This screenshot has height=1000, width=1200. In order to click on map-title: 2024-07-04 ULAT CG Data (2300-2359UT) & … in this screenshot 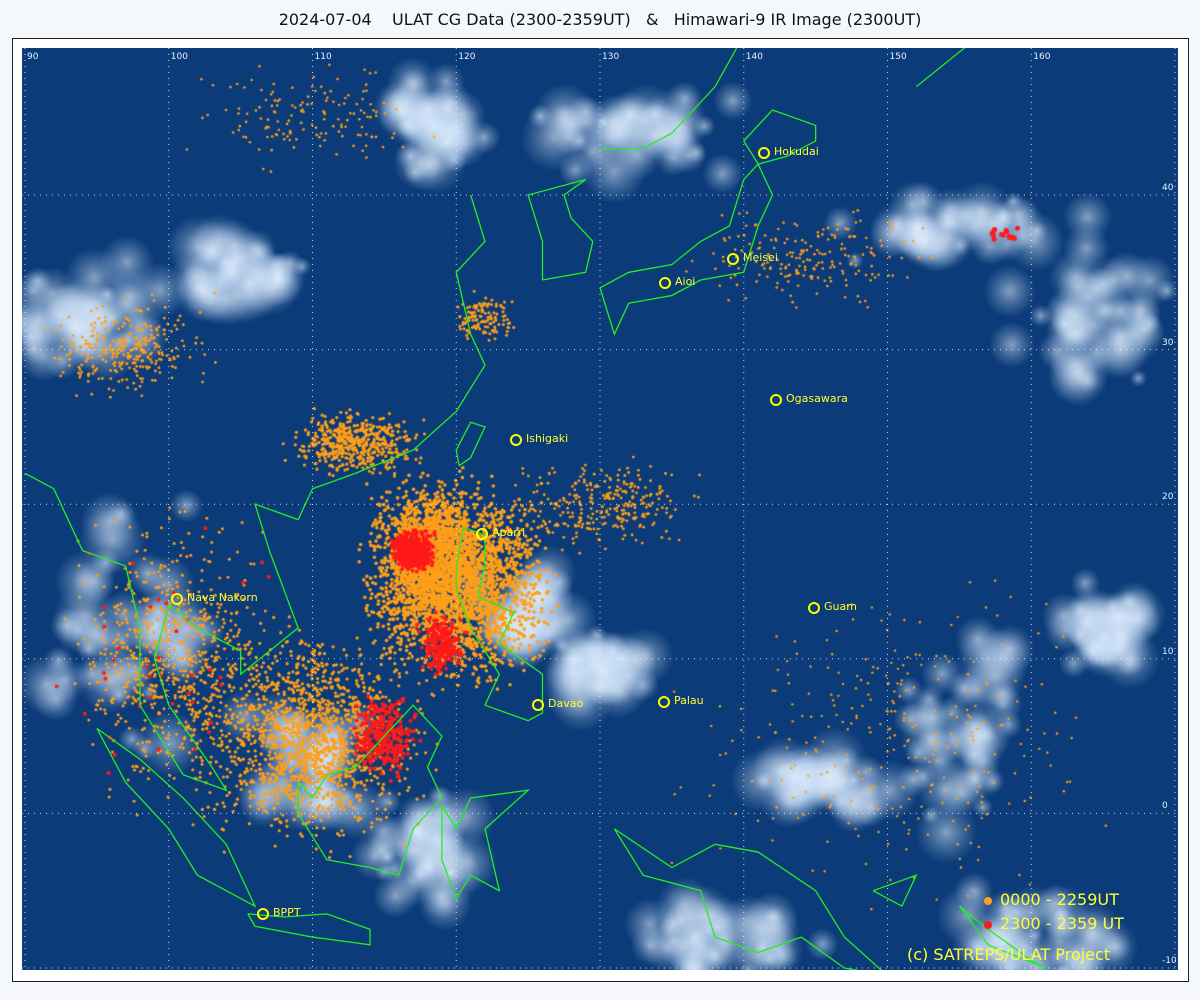, I will do `click(600, 19)`.